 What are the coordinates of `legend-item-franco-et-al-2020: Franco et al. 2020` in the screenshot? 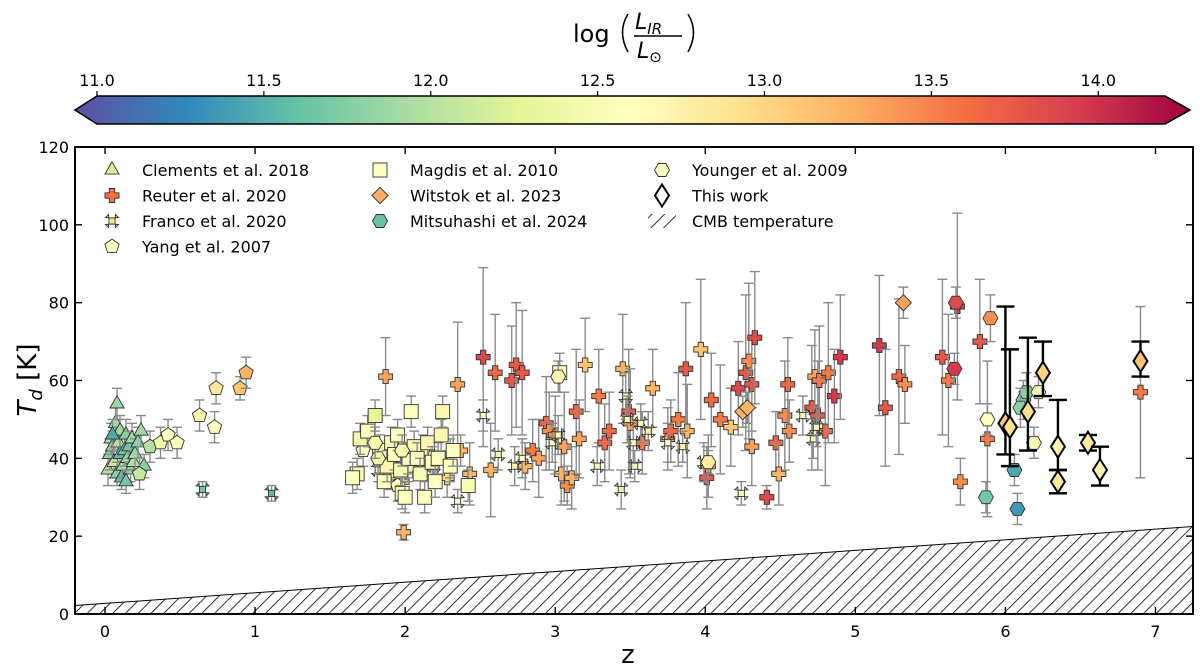 It's located at (195, 221).